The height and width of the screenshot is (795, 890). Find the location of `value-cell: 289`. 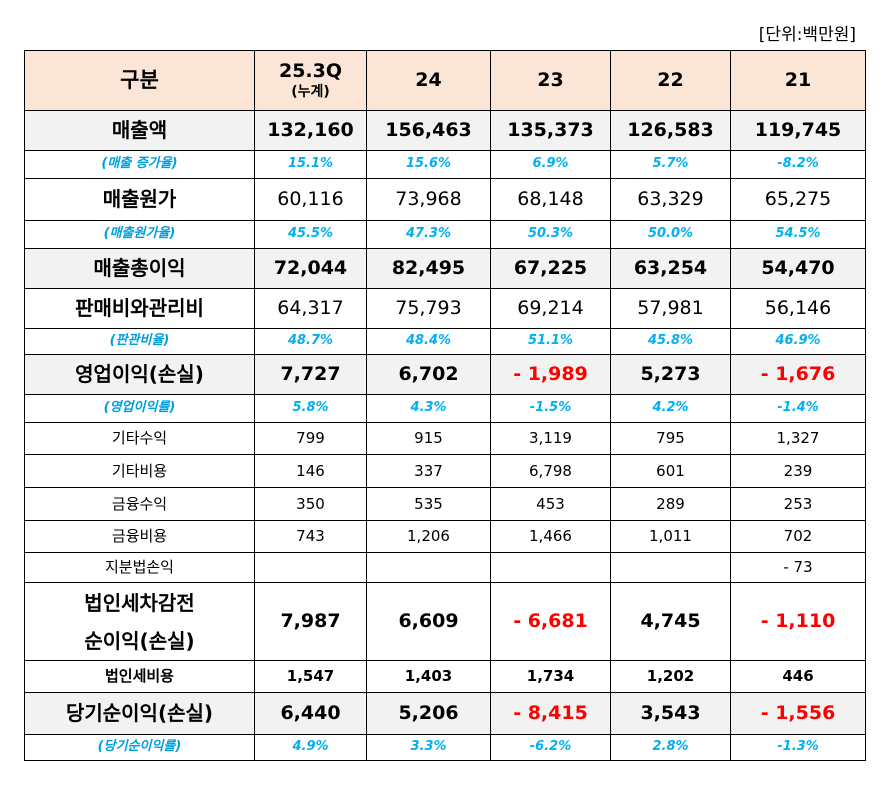

value-cell: 289 is located at coordinates (670, 504).